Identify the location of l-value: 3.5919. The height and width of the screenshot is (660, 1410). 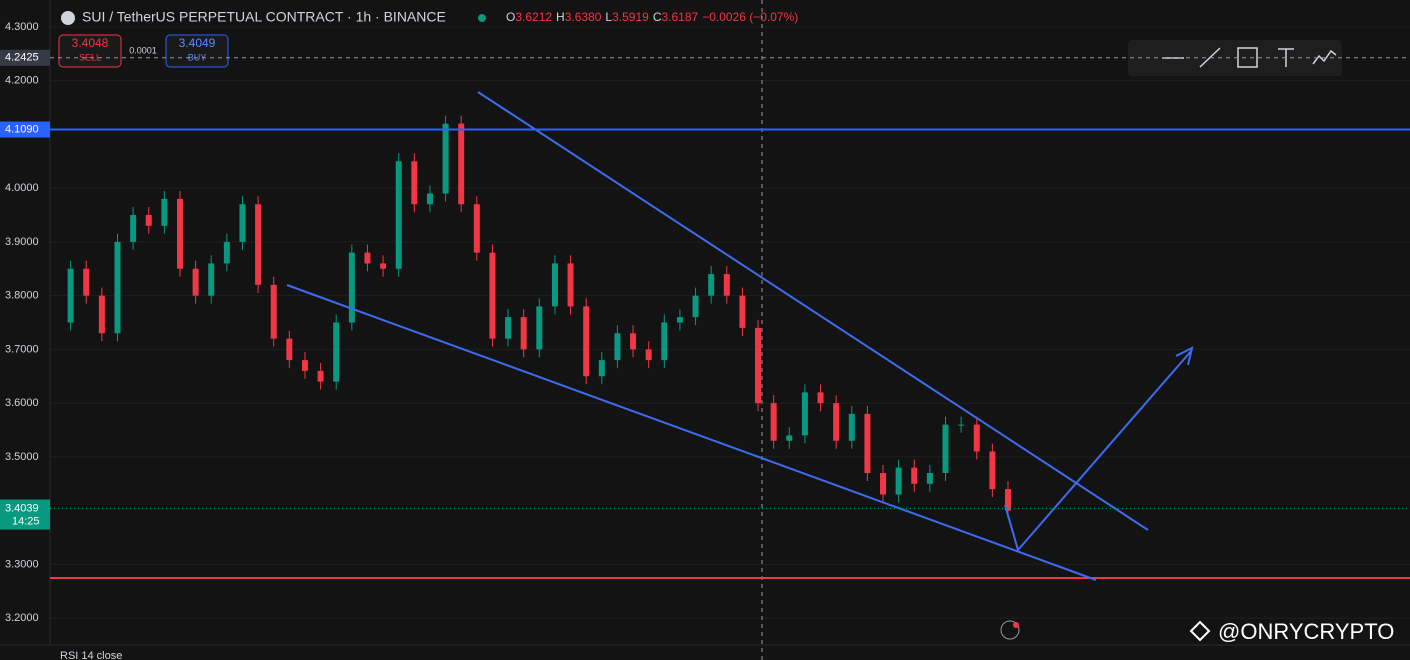
(630, 17).